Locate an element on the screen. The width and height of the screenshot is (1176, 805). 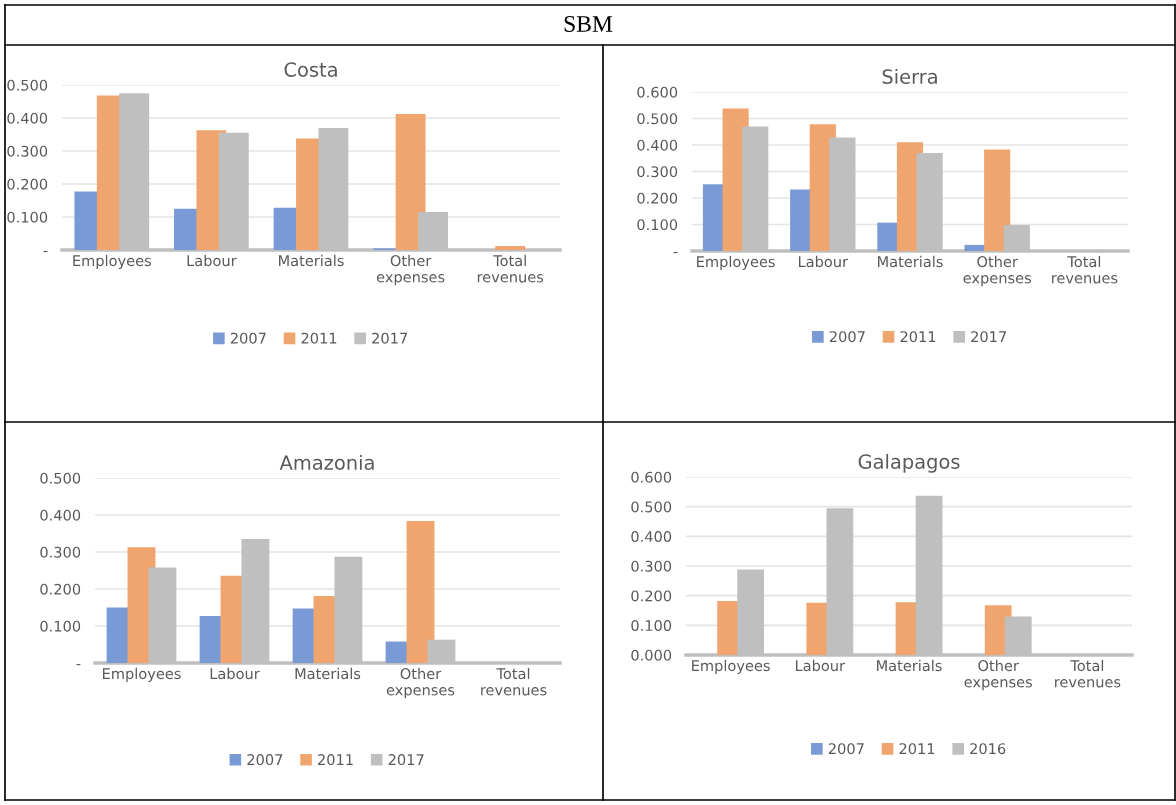
legend-label: 2016 is located at coordinates (988, 749).